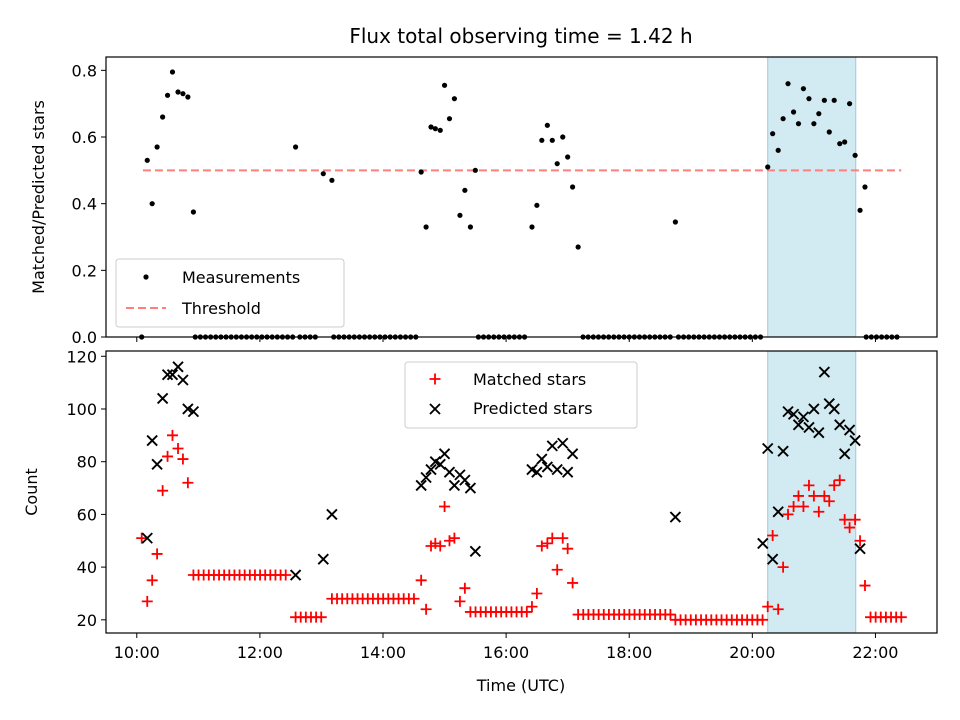  What do you see at coordinates (84, 270) in the screenshot?
I see `top-y-tick-label: 0.2` at bounding box center [84, 270].